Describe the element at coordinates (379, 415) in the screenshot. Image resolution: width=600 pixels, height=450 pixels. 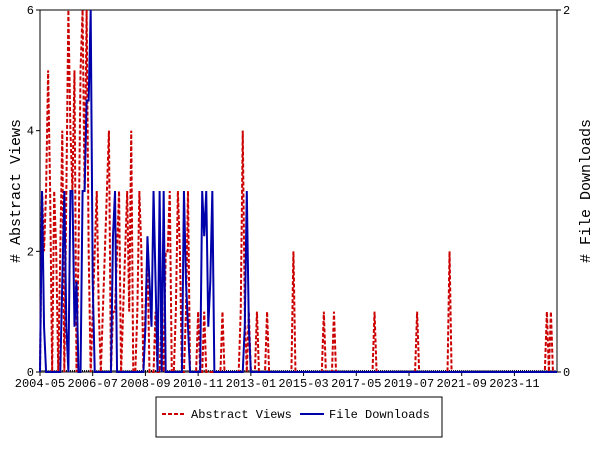
I see `legend-label: File Downloads` at that location.